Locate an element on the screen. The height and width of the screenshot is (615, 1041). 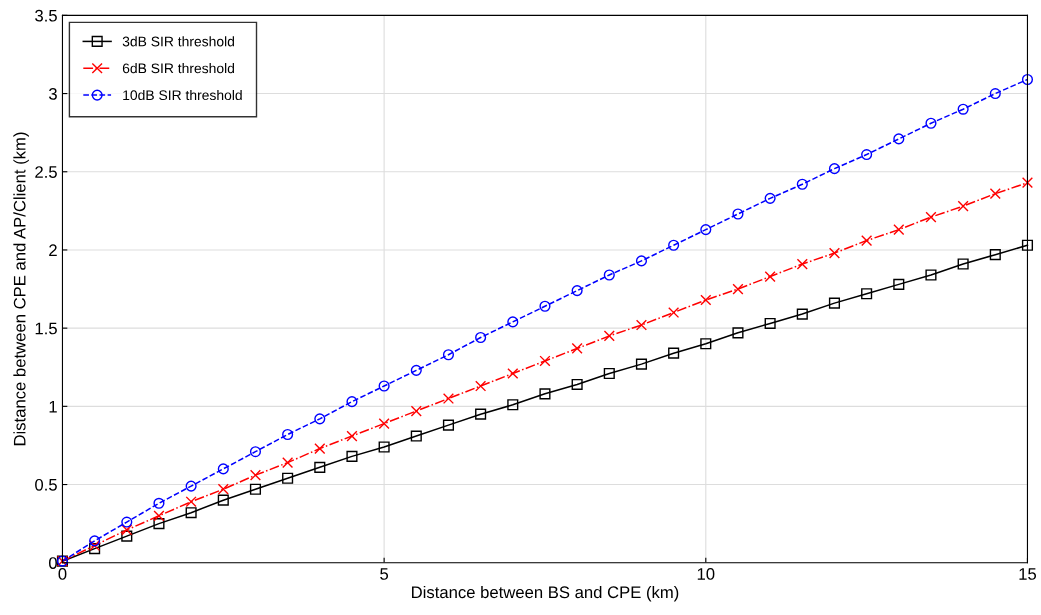
x-tick-label: 15 is located at coordinates (1028, 574).